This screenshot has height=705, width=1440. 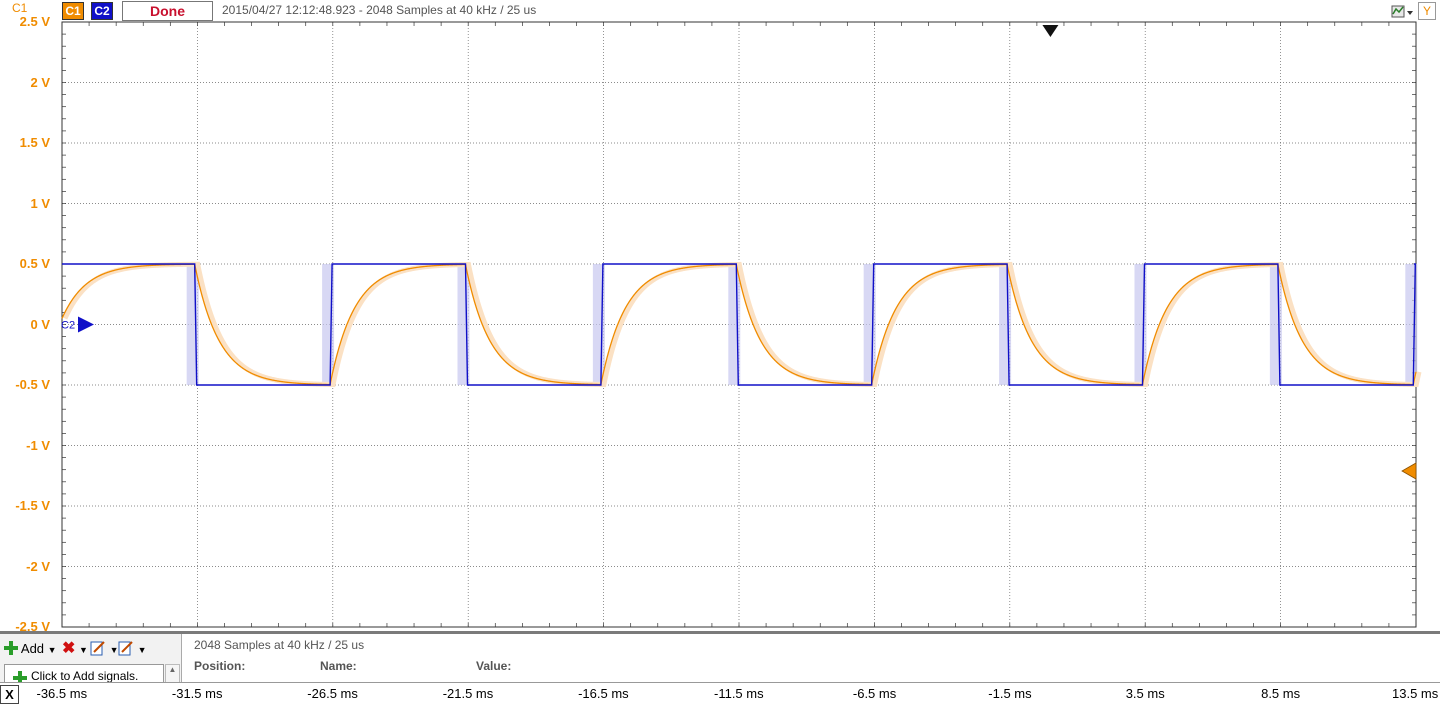 I want to click on signals-panel: Add ▼ ✖ ▼ ▼ ▼ Click to Add signals., so click(x=91, y=660).